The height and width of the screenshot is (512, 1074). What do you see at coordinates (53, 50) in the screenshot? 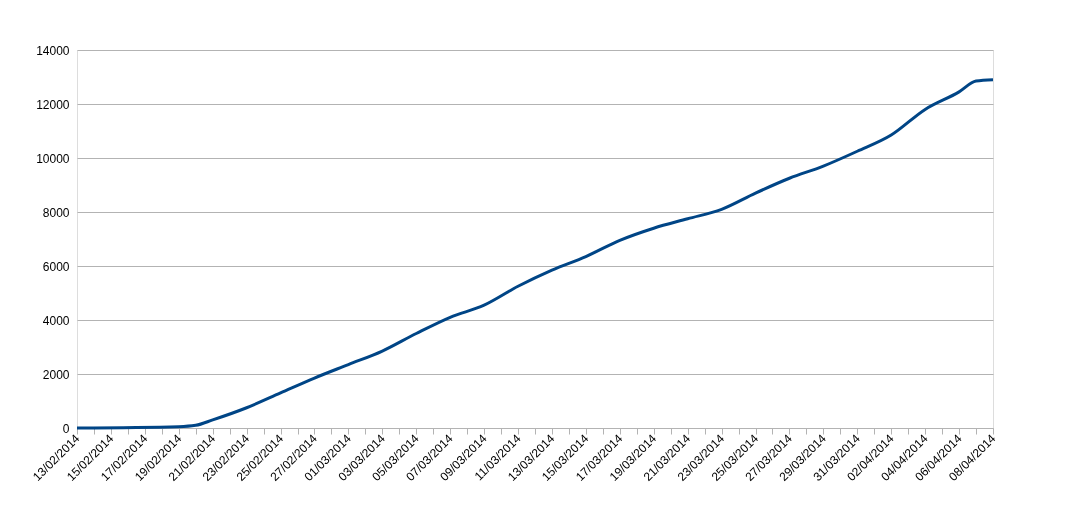
I see `y-tick-label: 14000` at bounding box center [53, 50].